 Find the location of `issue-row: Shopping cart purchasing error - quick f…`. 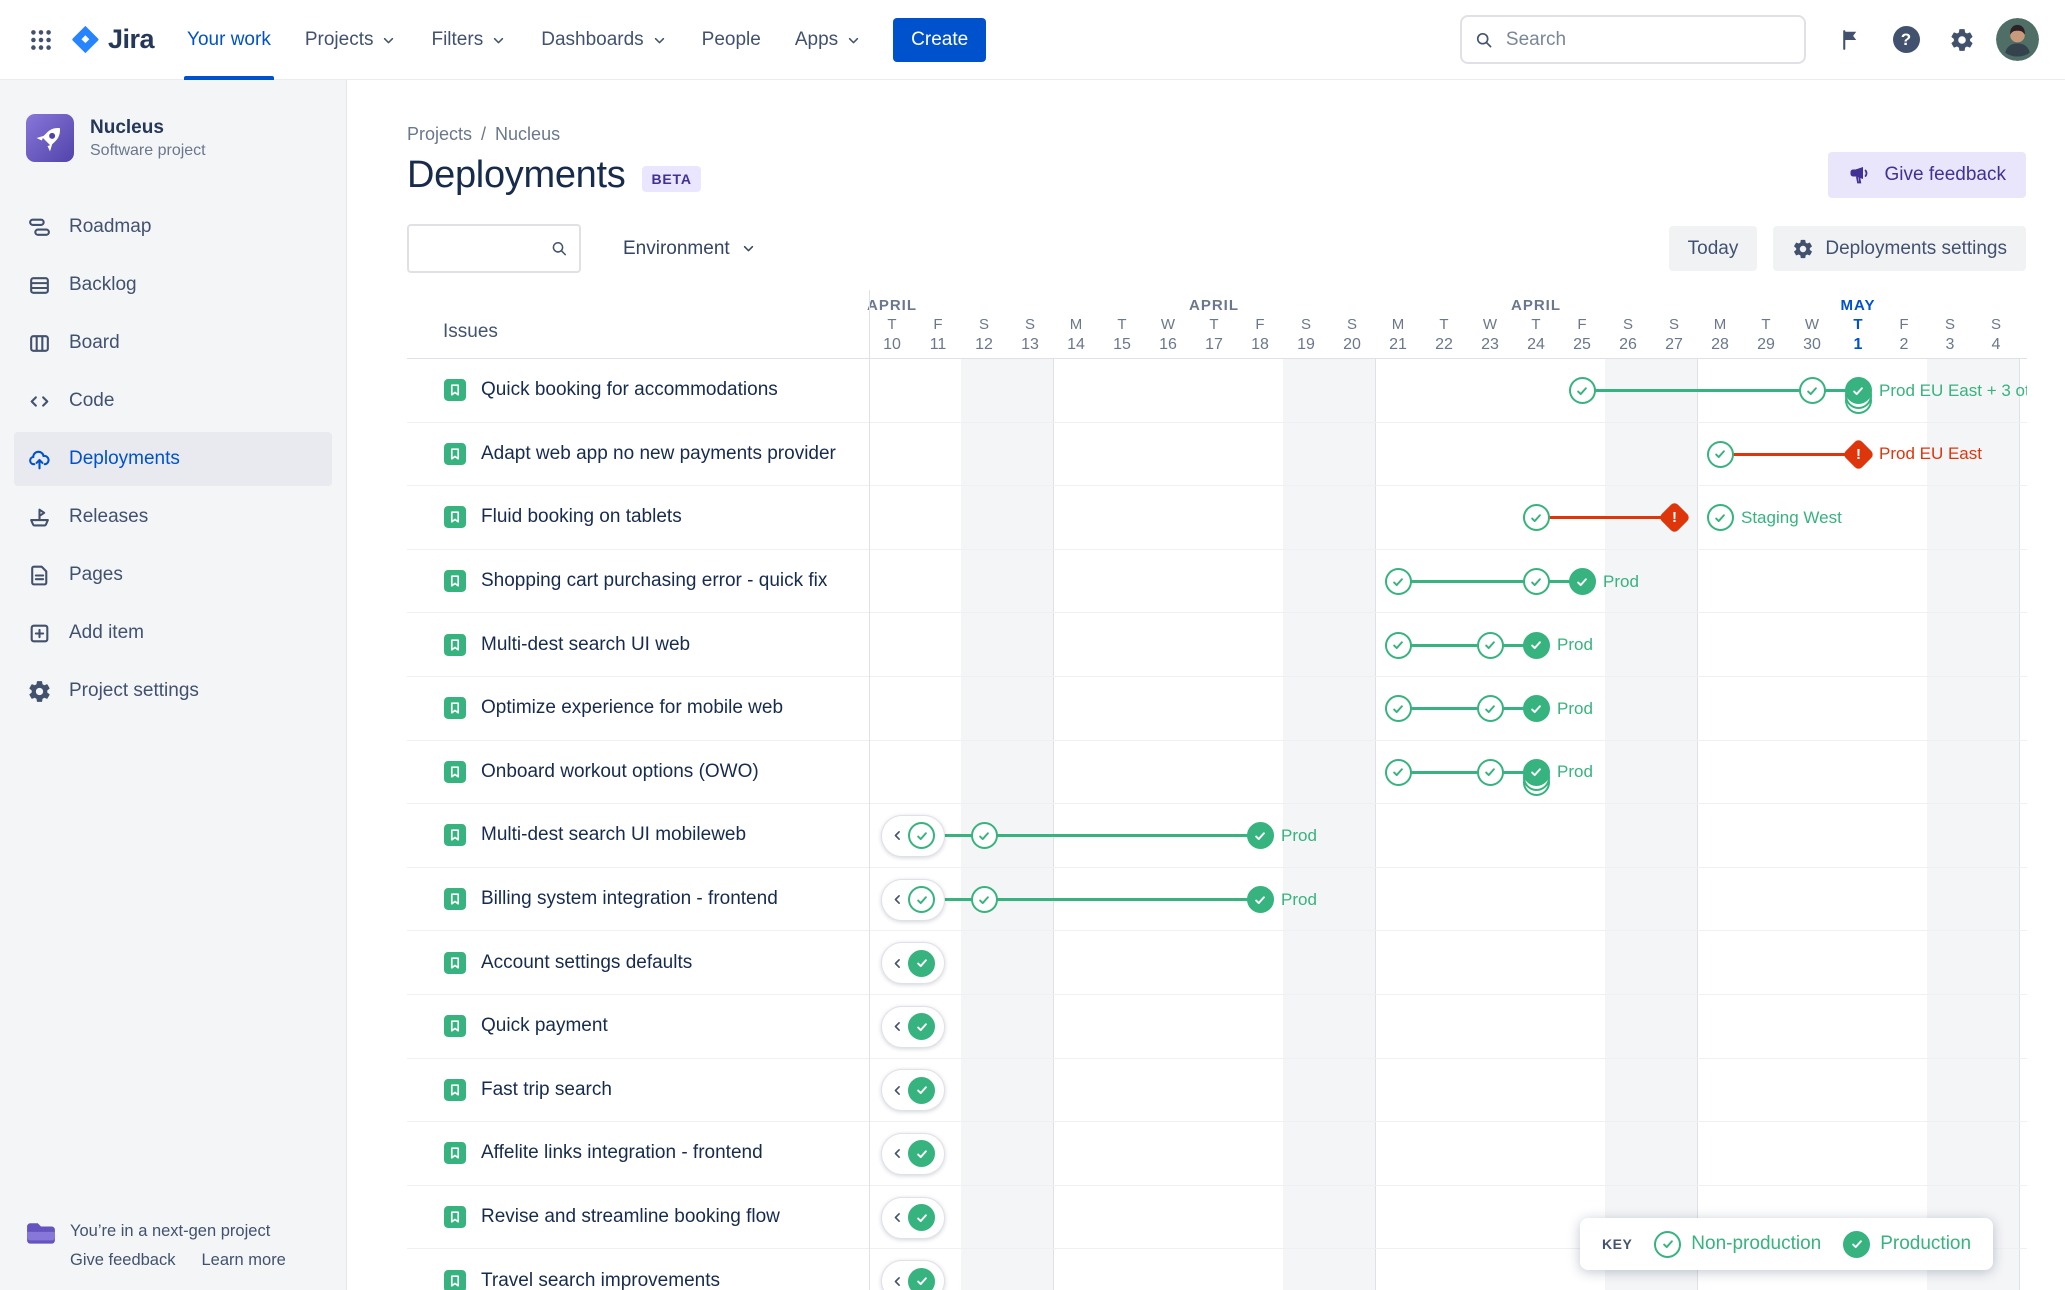

issue-row: Shopping cart purchasing error - quick f… is located at coordinates (638, 581).